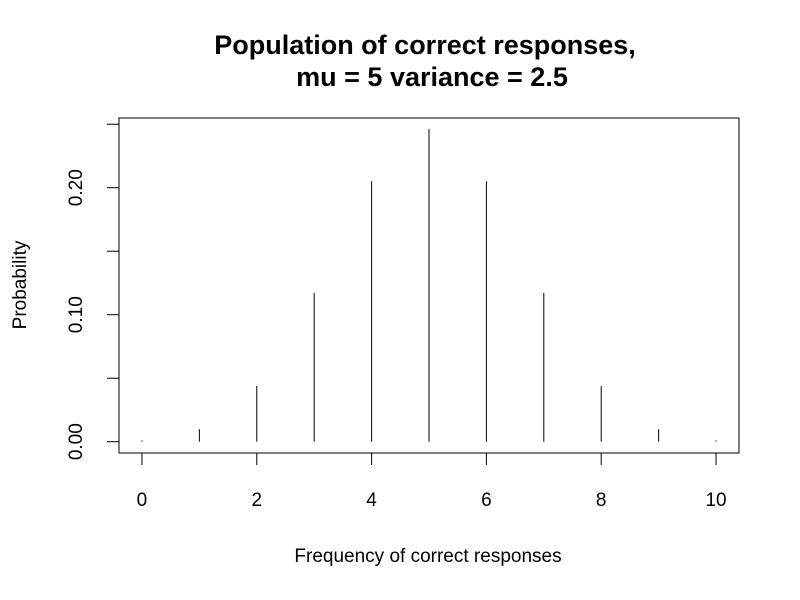  I want to click on x-tick-label-0: 0, so click(142, 500).